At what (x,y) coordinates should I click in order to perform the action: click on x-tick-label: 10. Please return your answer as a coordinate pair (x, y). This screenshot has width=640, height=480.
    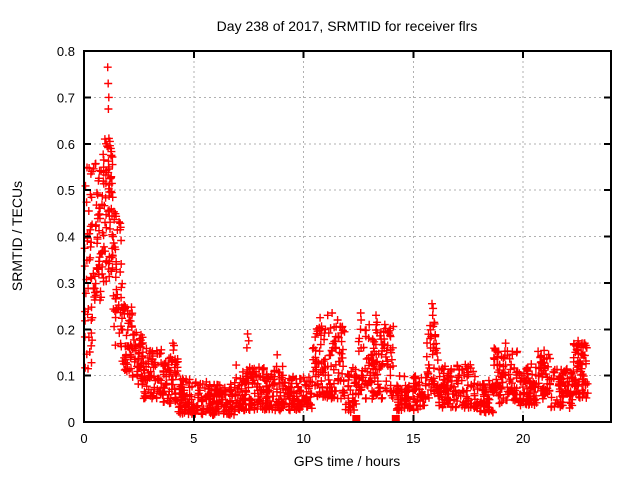
    Looking at the image, I should click on (303, 438).